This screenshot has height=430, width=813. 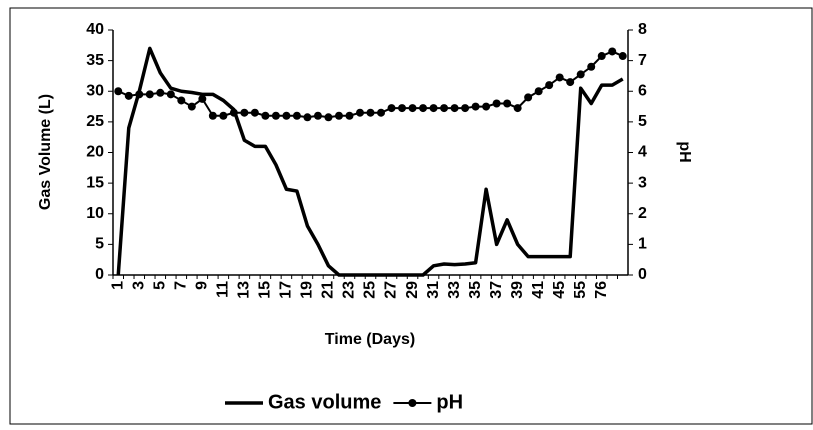 I want to click on y2-tick-label: 7, so click(x=642, y=60).